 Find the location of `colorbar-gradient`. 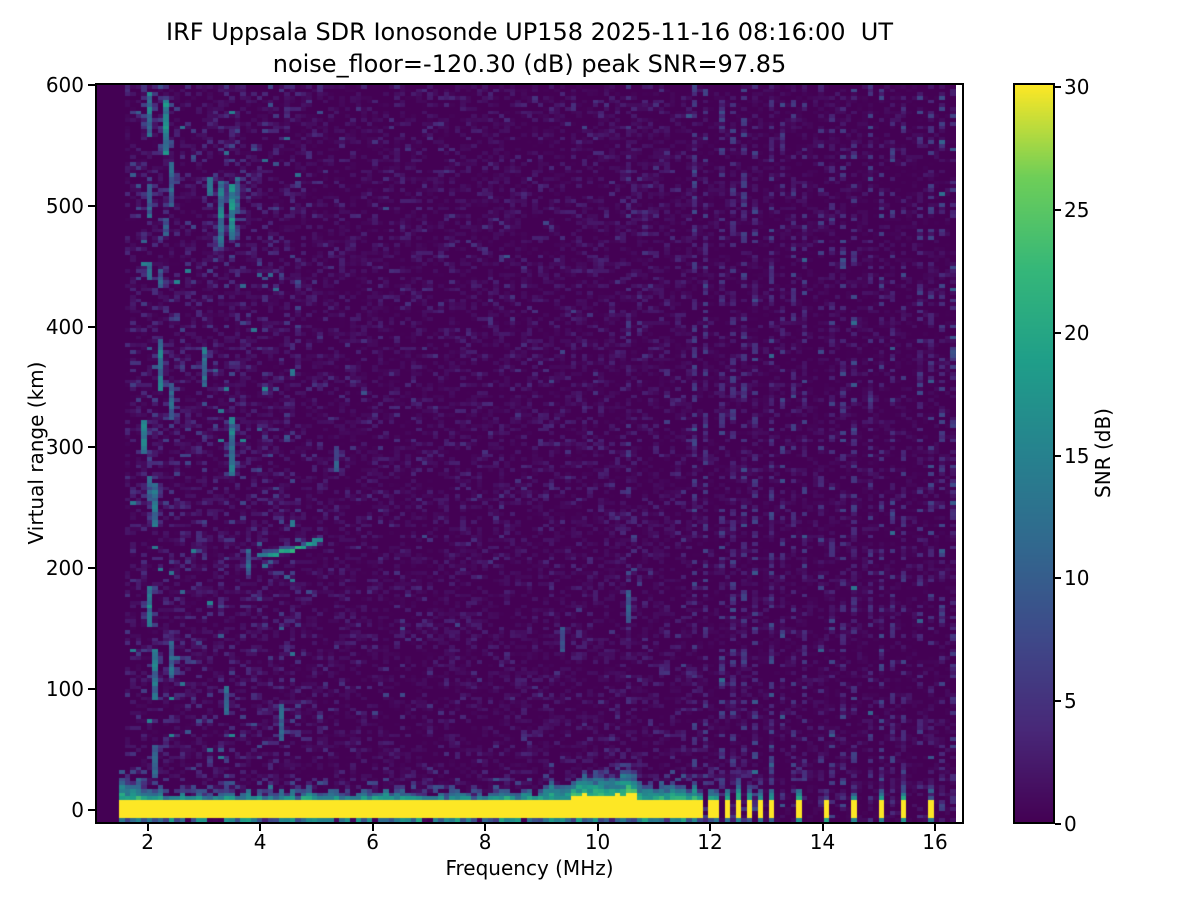

colorbar-gradient is located at coordinates (1034, 453).